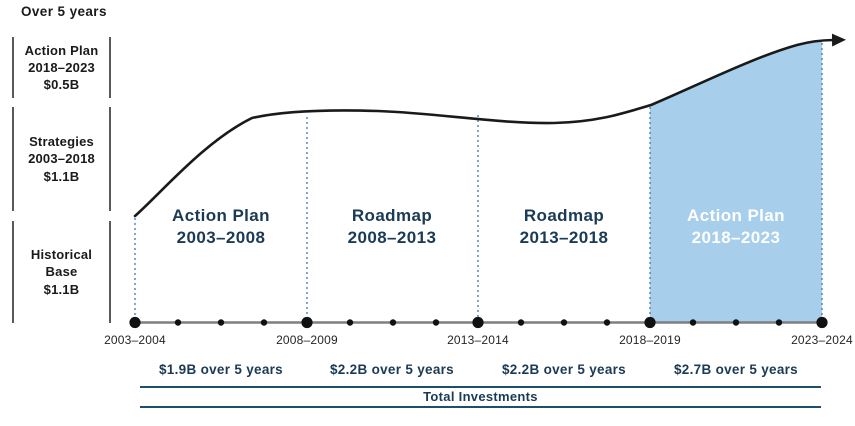 Image resolution: width=855 pixels, height=426 pixels. Describe the element at coordinates (478, 340) in the screenshot. I see `tick-label-2013-2014: 2013–2014` at that location.